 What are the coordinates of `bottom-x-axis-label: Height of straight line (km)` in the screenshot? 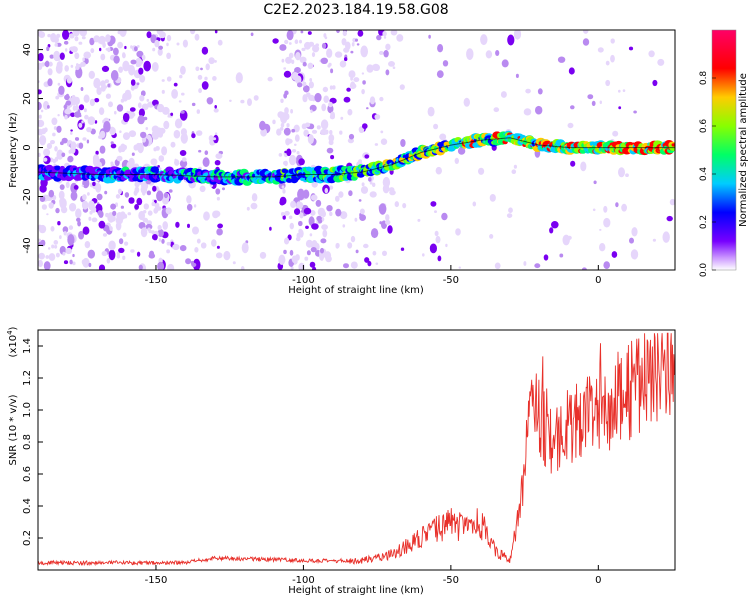 It's located at (356, 590).